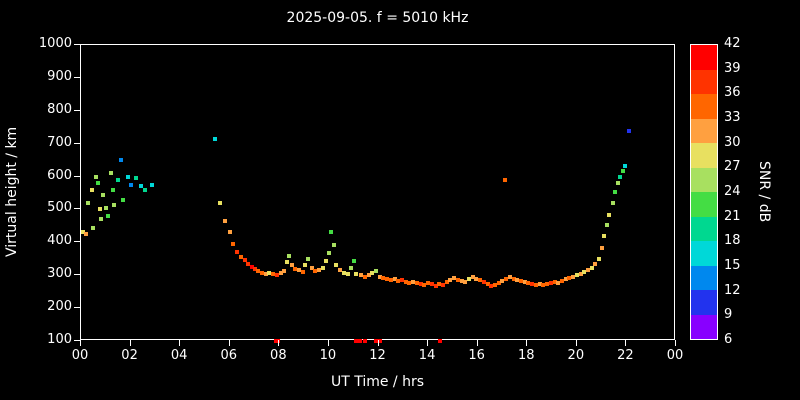  What do you see at coordinates (732, 68) in the screenshot?
I see `colorbar-tick-label: 39` at bounding box center [732, 68].